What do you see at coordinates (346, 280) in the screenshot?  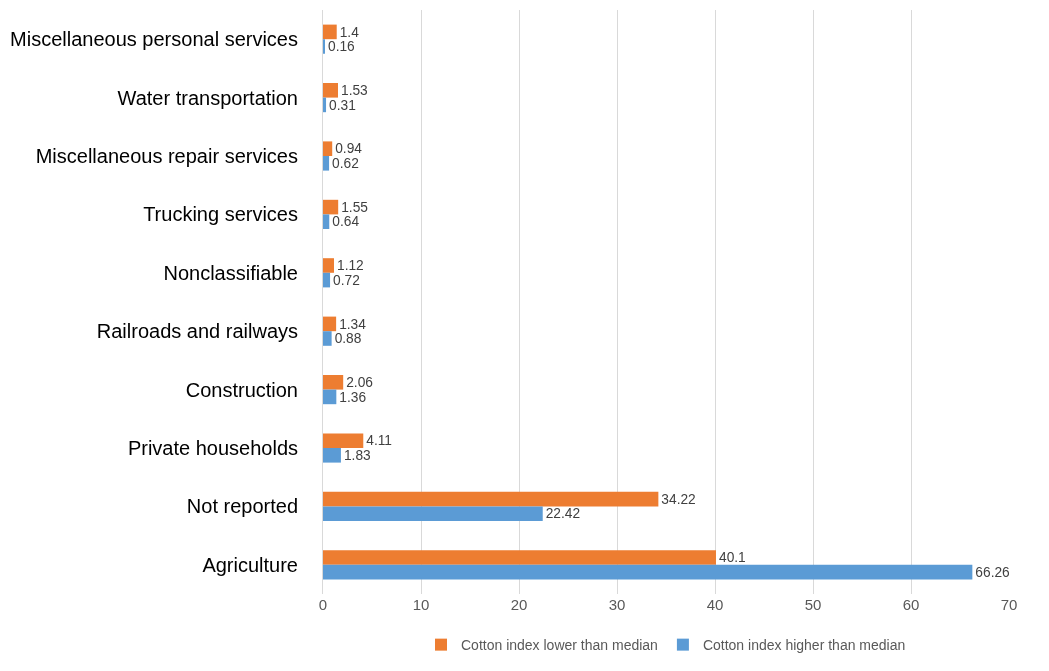 I see `data-label: 0.72` at bounding box center [346, 280].